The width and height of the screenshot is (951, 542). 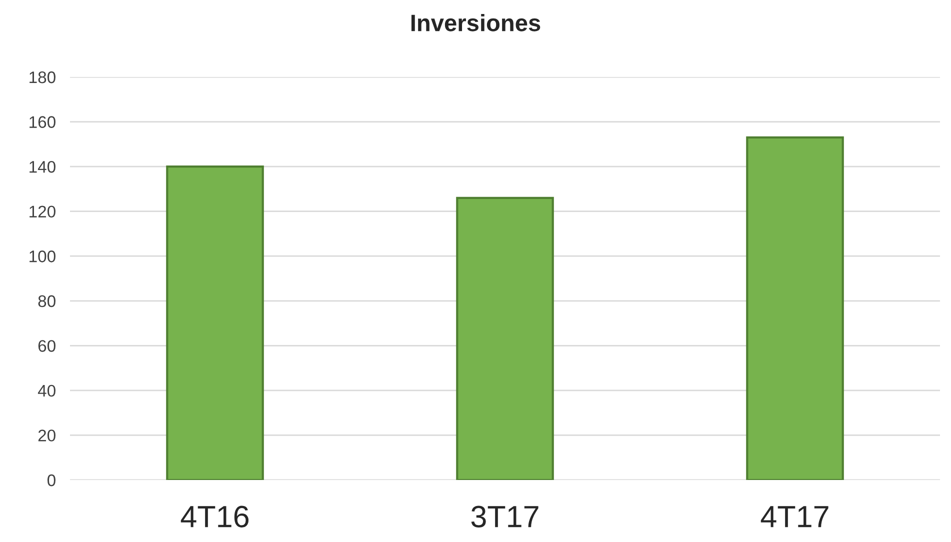 I want to click on y-tick-label: 0, so click(x=51, y=480).